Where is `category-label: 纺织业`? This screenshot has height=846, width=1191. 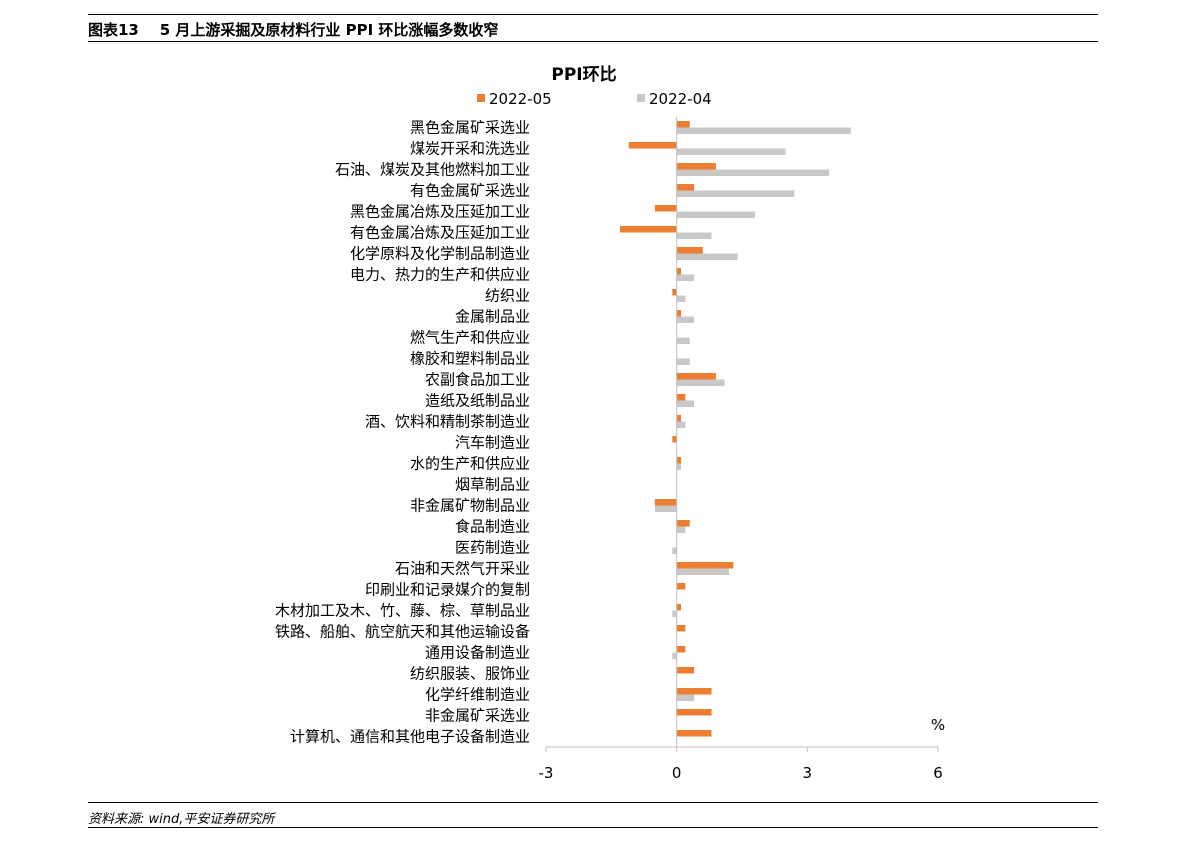
category-label: 纺织业 is located at coordinates (507, 296).